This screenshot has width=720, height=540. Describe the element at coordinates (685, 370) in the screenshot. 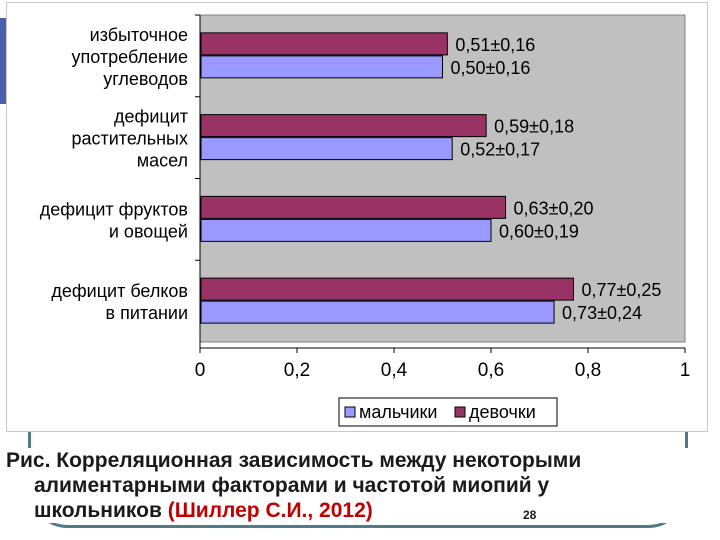

I see `x-tick-label: 1` at that location.